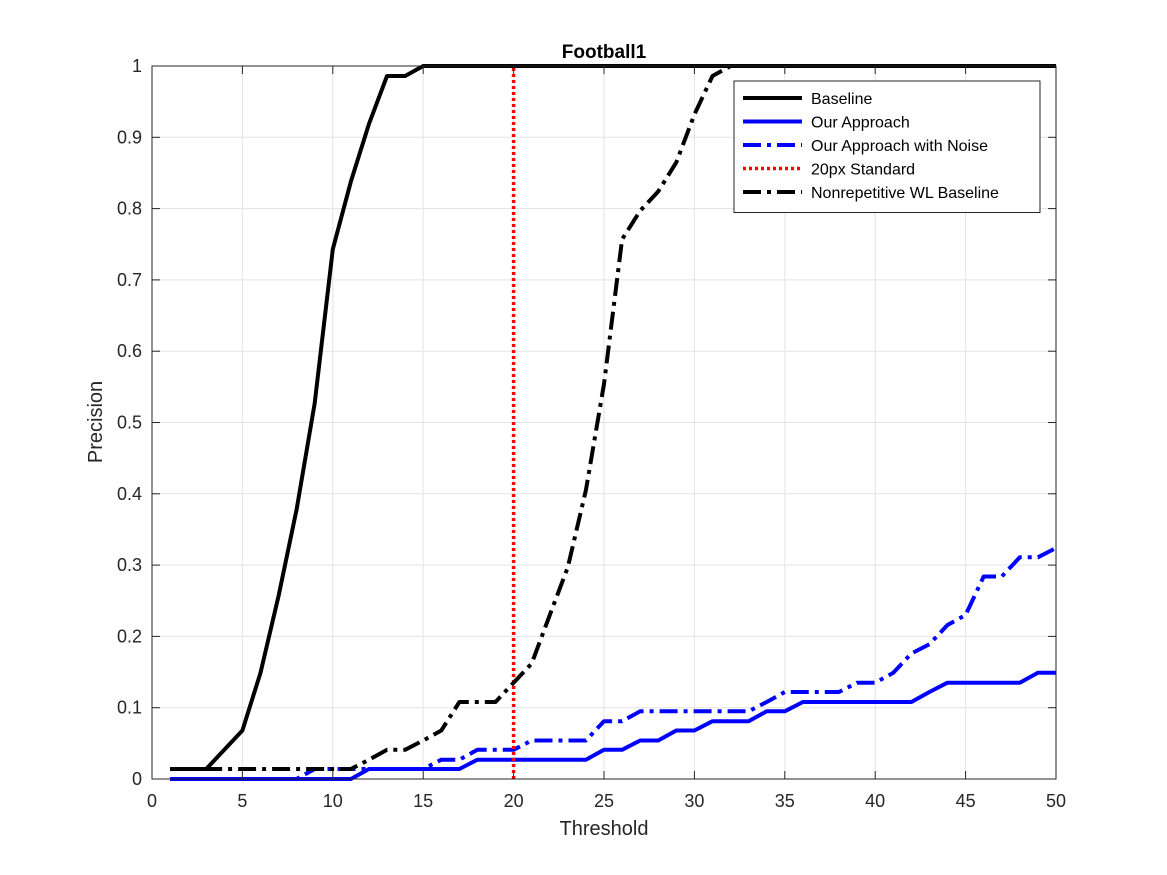 The image size is (1167, 875). Describe the element at coordinates (129, 209) in the screenshot. I see `y-tick-label: 0.8` at that location.